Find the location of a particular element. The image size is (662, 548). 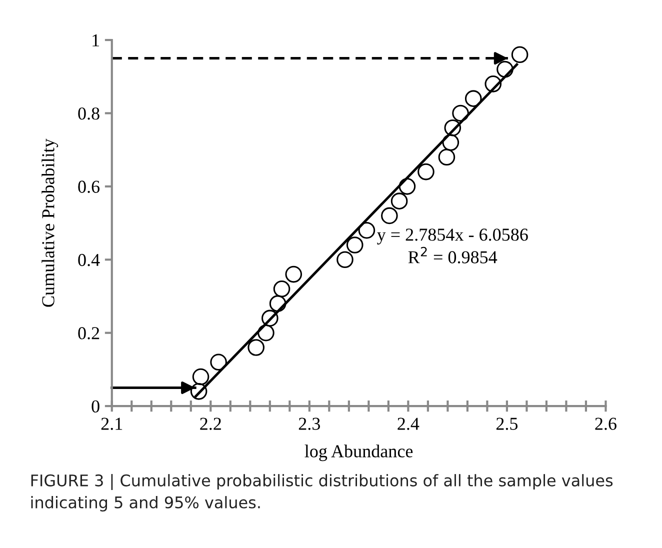

x-tick-label: 2.3 is located at coordinates (309, 424).